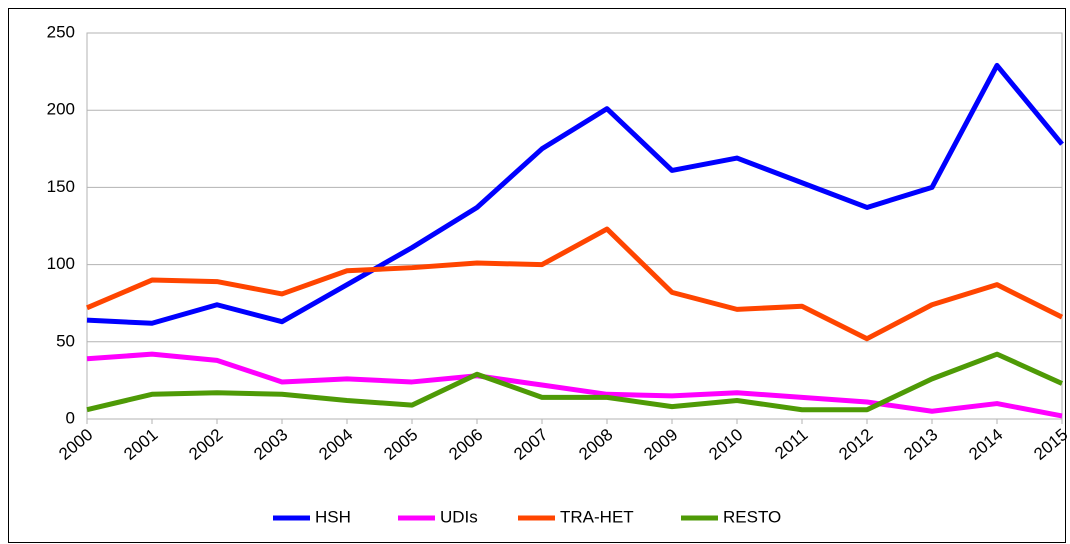 The height and width of the screenshot is (544, 1070). Describe the element at coordinates (61, 263) in the screenshot. I see `y-tick-label: 100` at that location.